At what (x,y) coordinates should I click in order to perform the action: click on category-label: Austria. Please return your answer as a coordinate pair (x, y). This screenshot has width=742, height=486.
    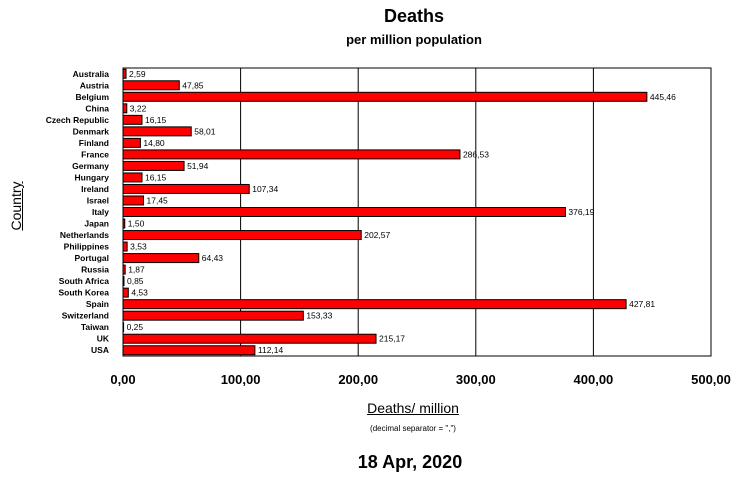
    Looking at the image, I should click on (95, 85).